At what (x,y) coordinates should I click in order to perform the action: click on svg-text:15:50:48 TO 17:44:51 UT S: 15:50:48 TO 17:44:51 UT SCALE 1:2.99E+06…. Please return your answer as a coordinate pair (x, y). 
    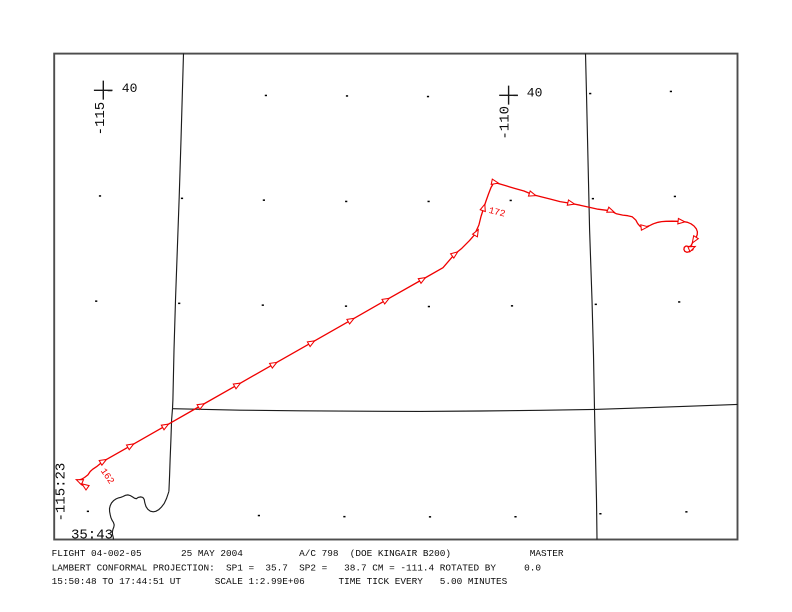
    Looking at the image, I should click on (280, 581).